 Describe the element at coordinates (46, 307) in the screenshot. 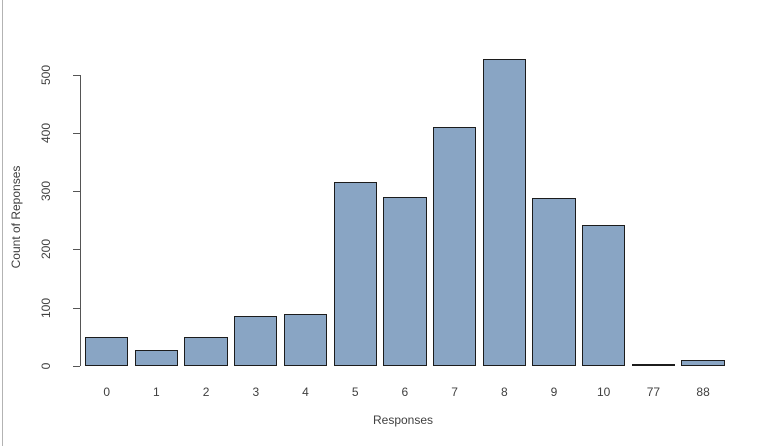

I see `y-tick-label: 100` at that location.